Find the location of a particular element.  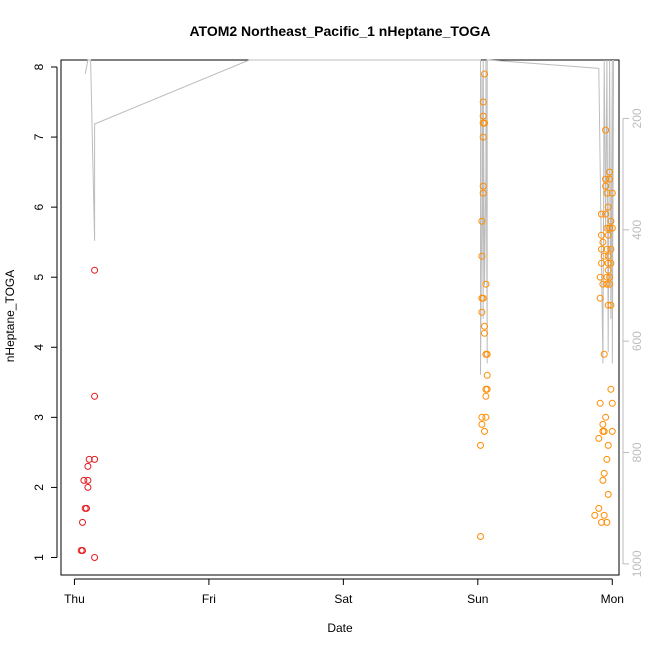

x-tick-label: Sat is located at coordinates (343, 599).